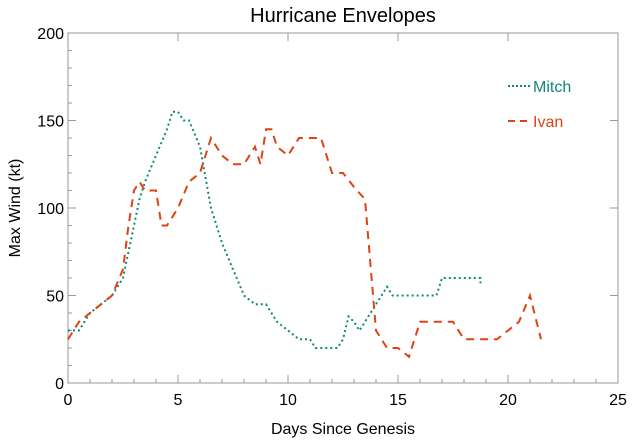  Describe the element at coordinates (178, 400) in the screenshot. I see `x-tick-label: 5` at that location.